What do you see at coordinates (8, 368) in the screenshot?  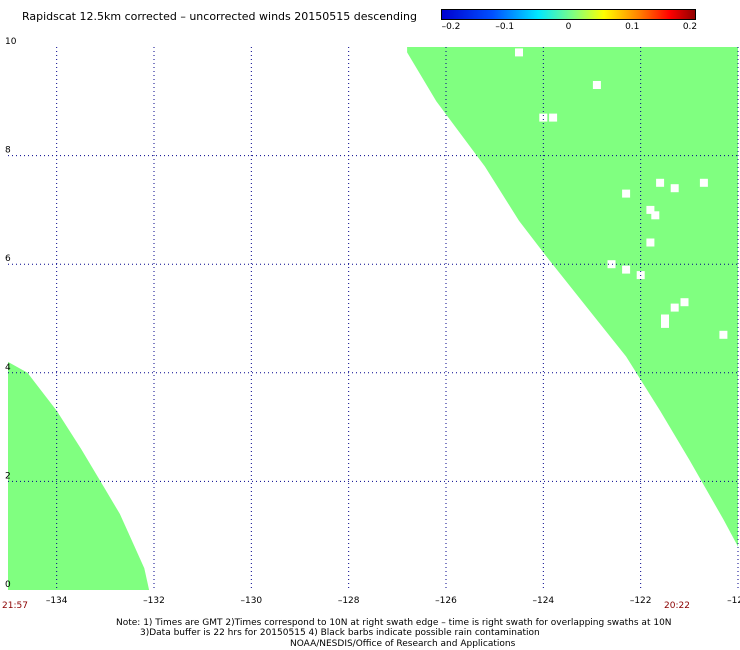 I see `y-tick-label: 4` at bounding box center [8, 368].